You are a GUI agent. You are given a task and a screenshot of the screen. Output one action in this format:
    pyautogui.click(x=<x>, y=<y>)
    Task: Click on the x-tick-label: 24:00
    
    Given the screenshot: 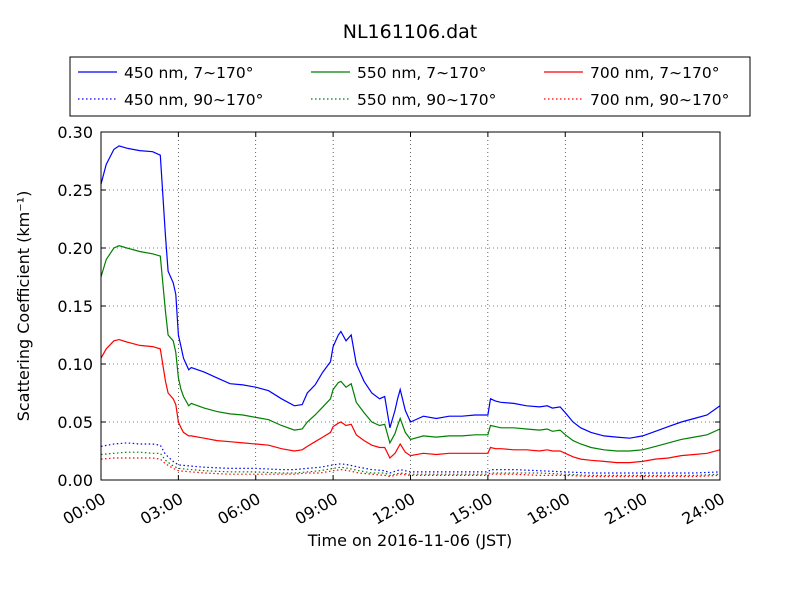 What is the action you would take?
    pyautogui.click(x=703, y=509)
    